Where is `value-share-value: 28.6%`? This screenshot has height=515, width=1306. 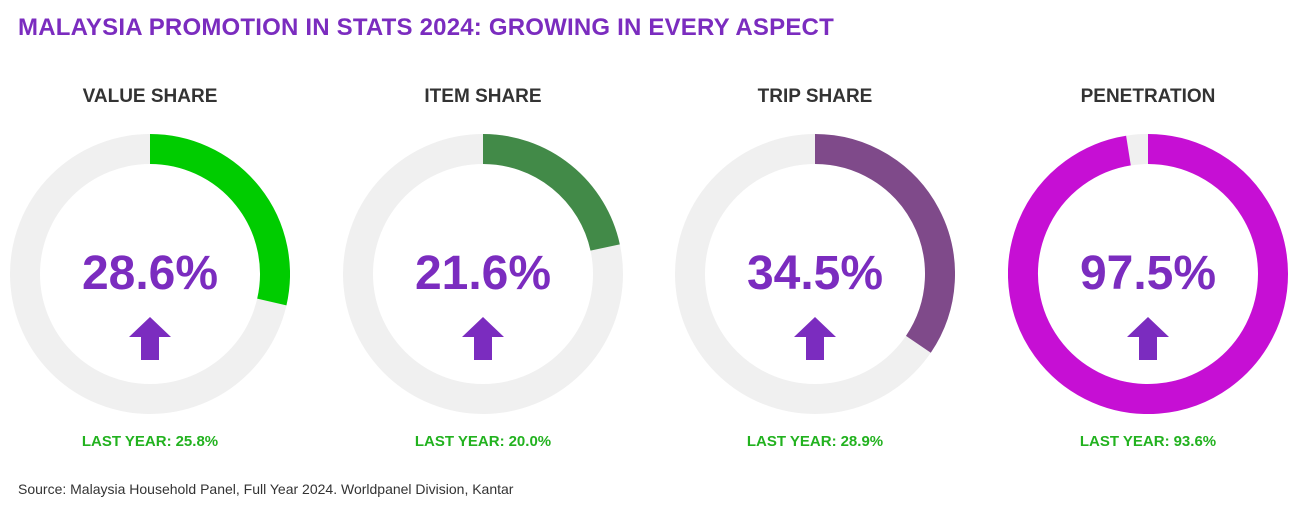
value-share-value: 28.6% is located at coordinates (150, 273).